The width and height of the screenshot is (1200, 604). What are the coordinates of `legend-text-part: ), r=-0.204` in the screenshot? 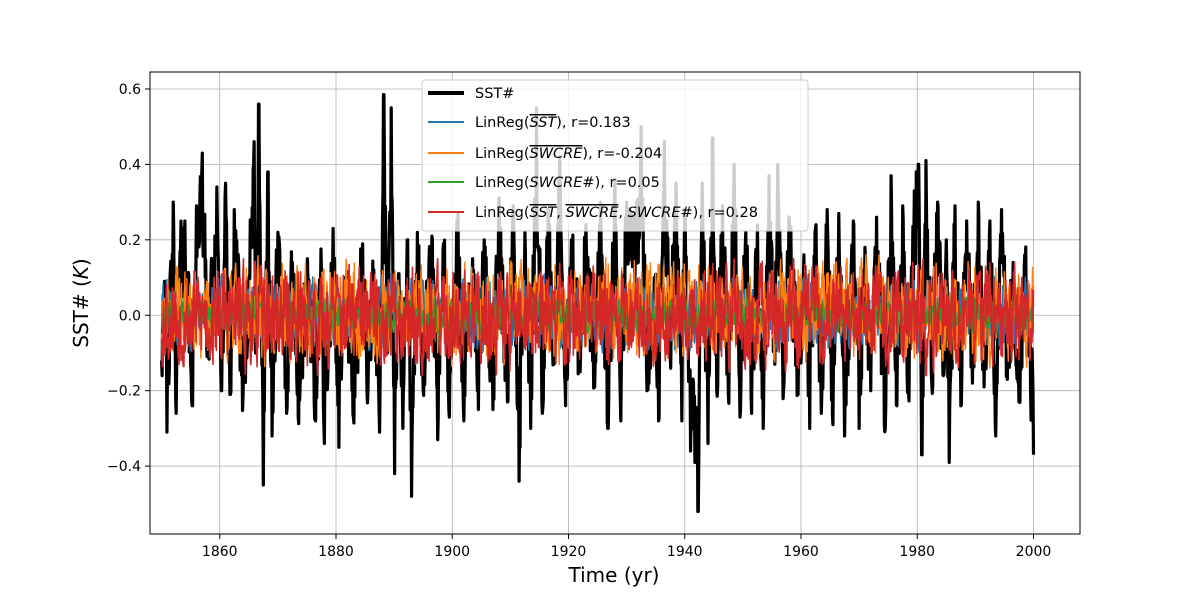 It's located at (622, 154).